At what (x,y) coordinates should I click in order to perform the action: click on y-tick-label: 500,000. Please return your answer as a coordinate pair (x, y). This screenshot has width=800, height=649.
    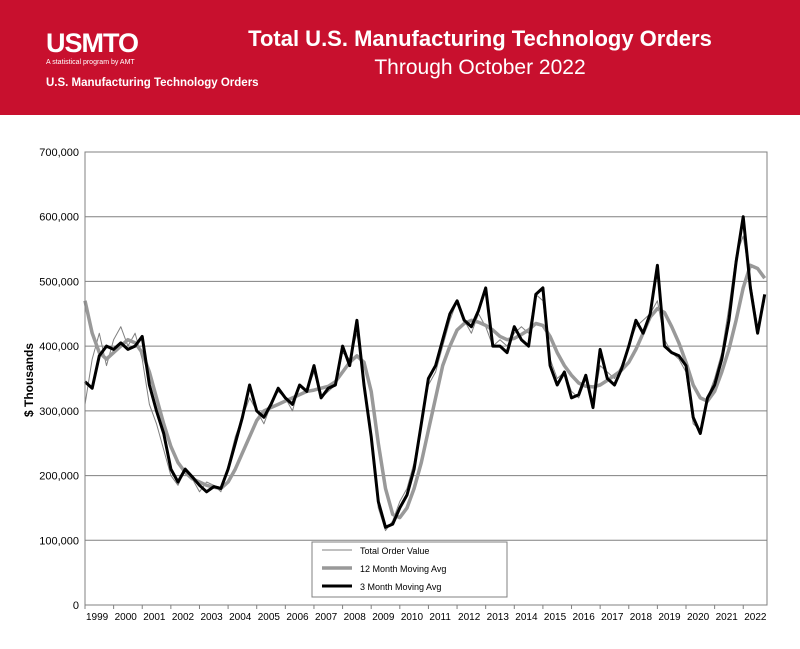
    Looking at the image, I should click on (59, 282).